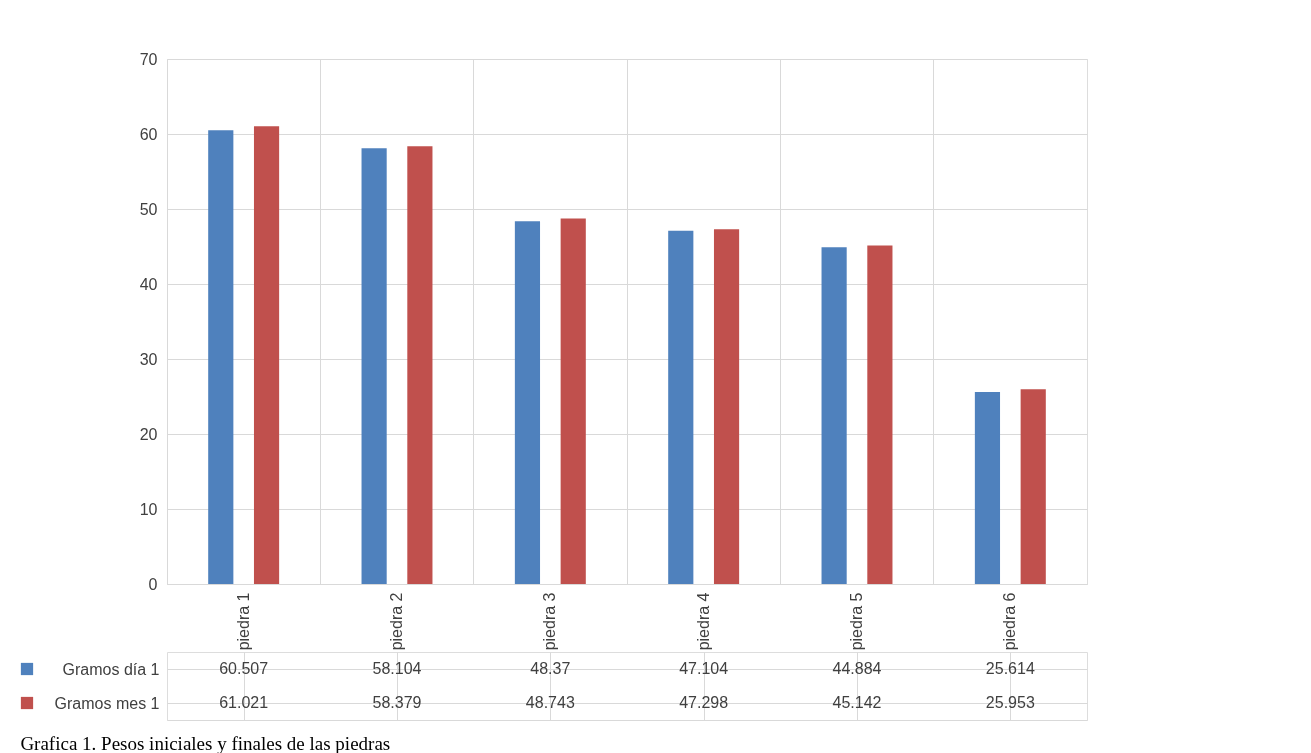 The width and height of the screenshot is (1311, 753). What do you see at coordinates (148, 59) in the screenshot?
I see `y-tick-label: 70` at bounding box center [148, 59].